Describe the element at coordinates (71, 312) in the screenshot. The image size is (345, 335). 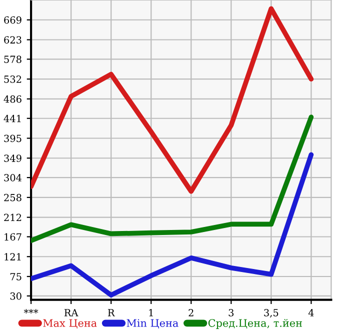
I see `x-tick-label: RA` at that location.